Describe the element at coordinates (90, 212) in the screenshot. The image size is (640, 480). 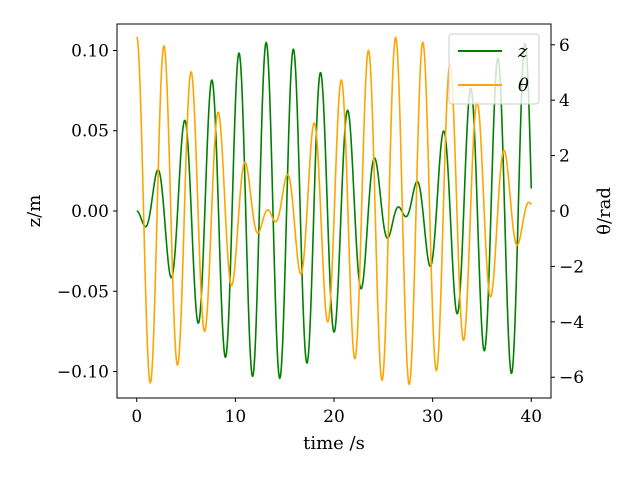
I see `left-y-tick-label: 0.00` at that location.